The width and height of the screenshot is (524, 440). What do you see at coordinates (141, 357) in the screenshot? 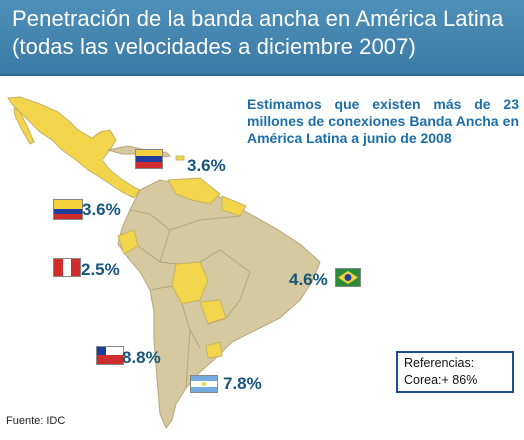
I see `chile-value: 8.8%` at bounding box center [141, 357].